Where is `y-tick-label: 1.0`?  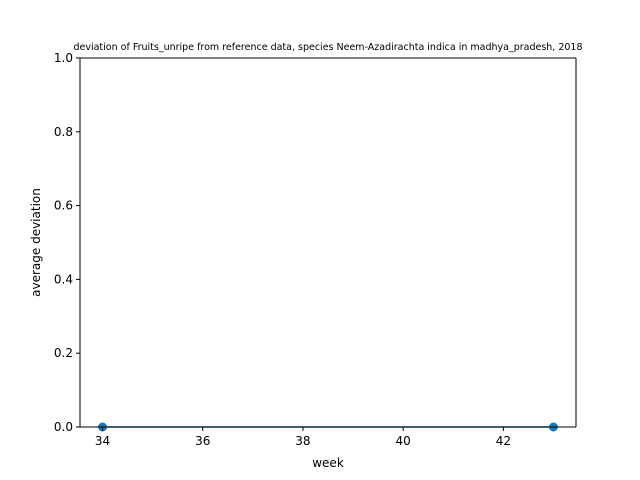
y-tick-label: 1.0 is located at coordinates (63, 58).